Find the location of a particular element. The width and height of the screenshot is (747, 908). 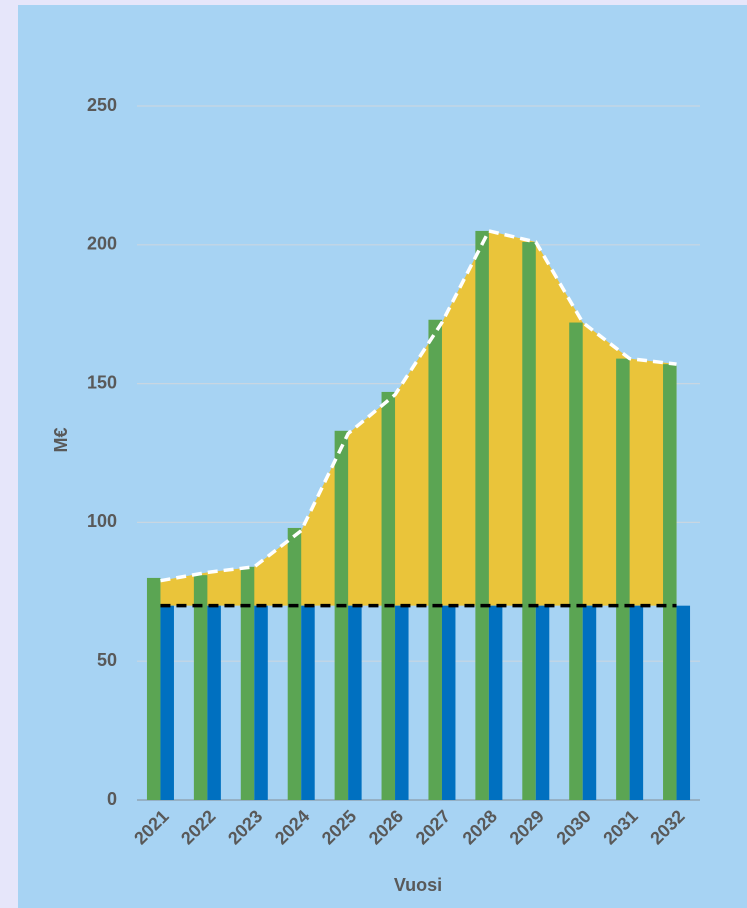

y-tick-label: 50 is located at coordinates (107, 660).